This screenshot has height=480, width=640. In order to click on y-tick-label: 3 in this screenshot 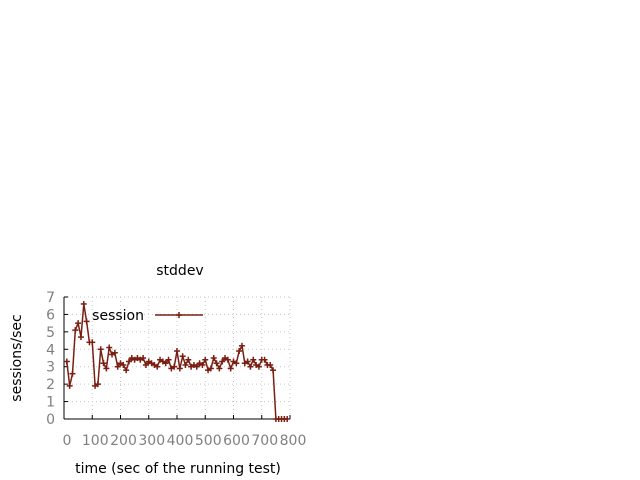, I will do `click(50, 368)`.